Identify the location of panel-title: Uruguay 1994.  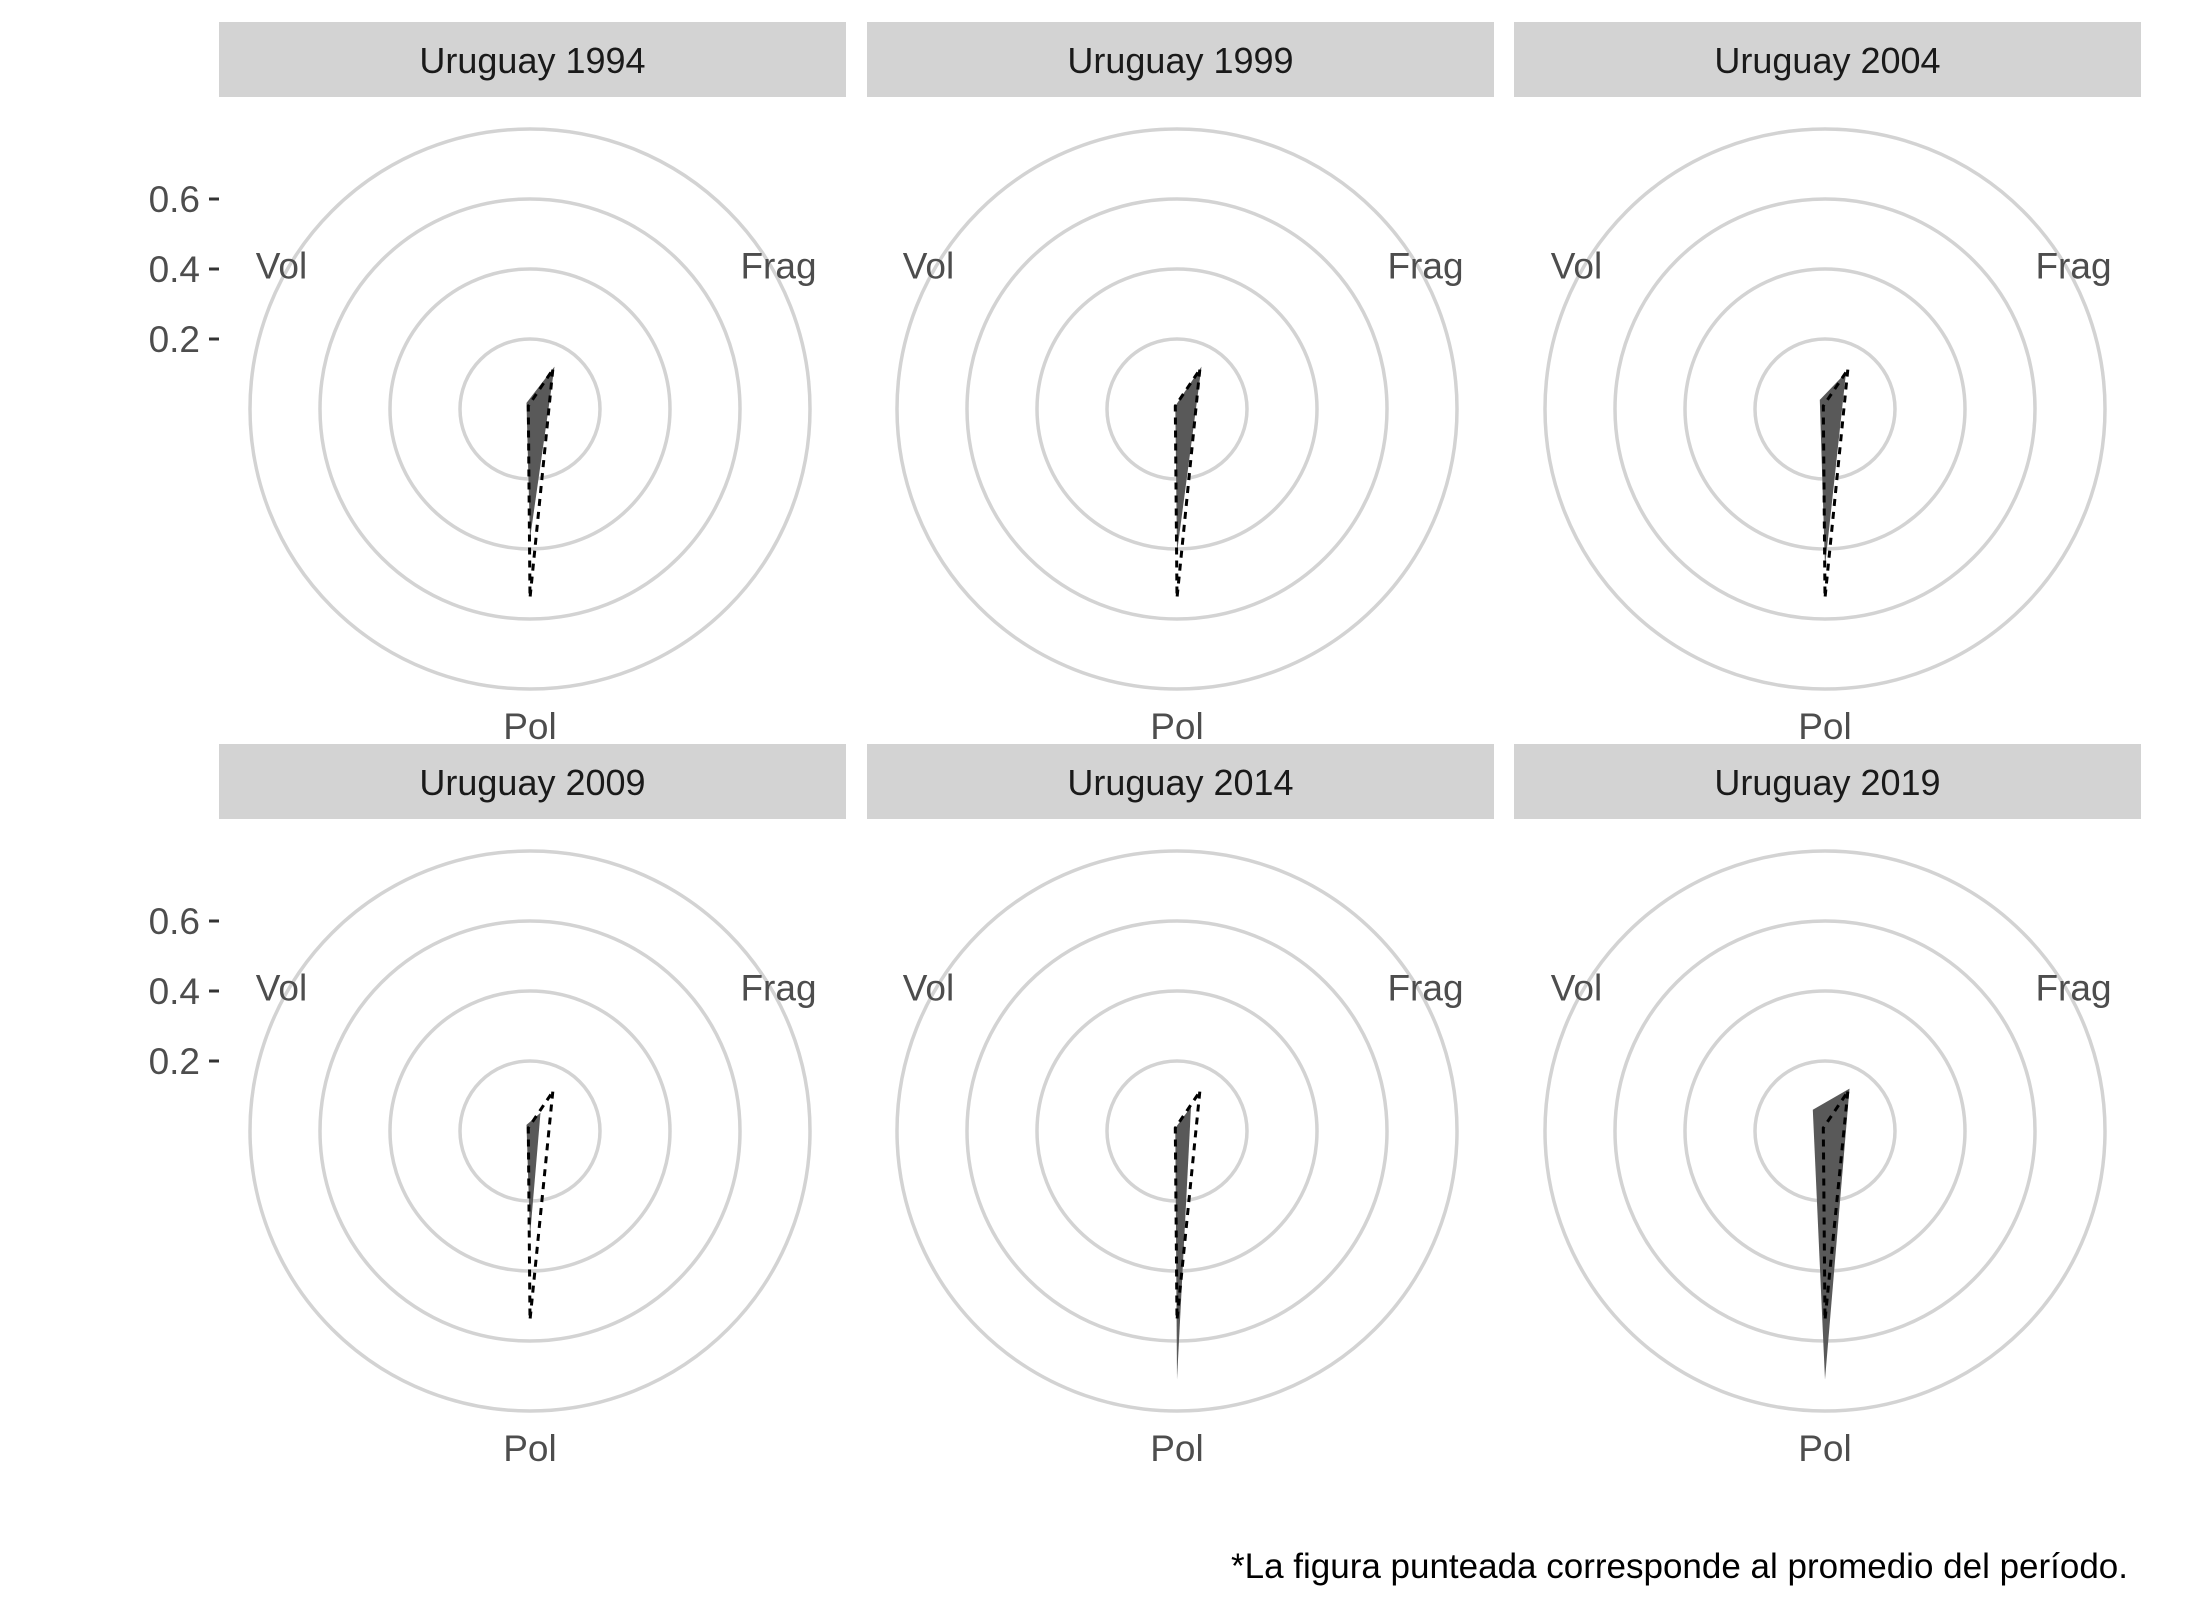
(532, 60).